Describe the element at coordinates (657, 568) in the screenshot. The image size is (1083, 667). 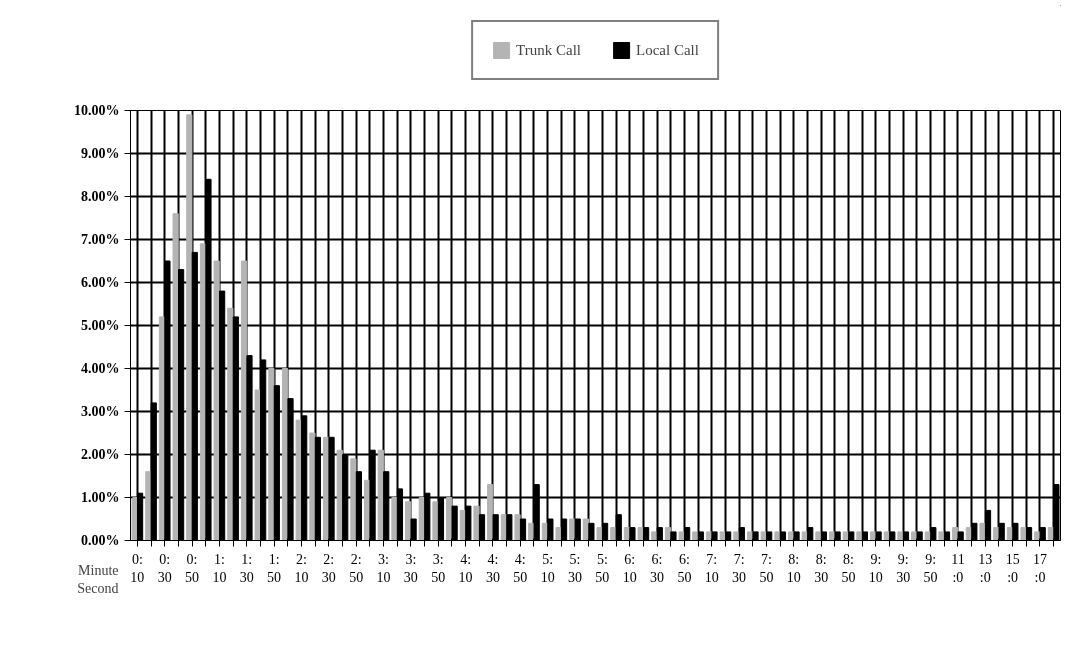
I see `x-tick-label: 6: 30` at that location.